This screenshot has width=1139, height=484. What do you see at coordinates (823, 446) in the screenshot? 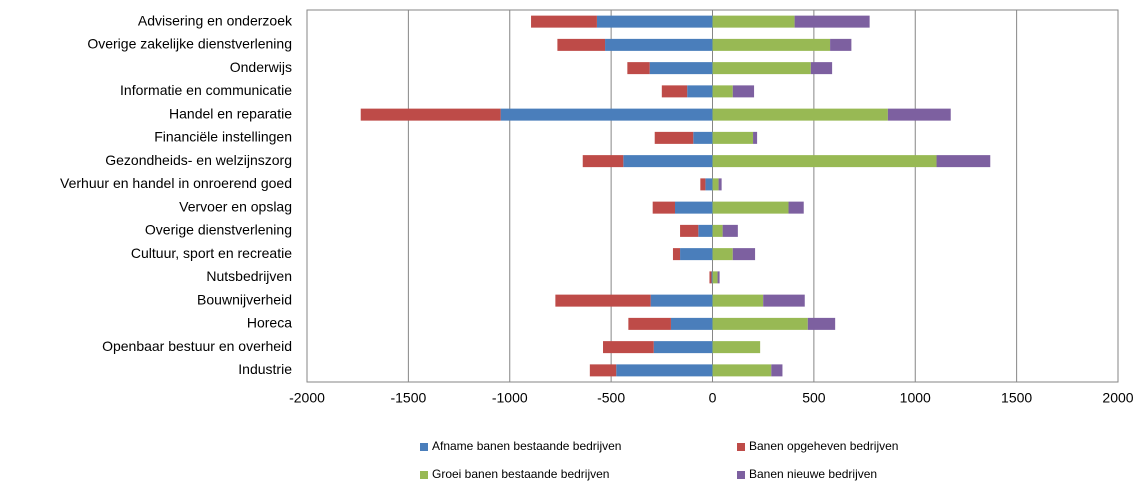
I see `legend-label: Banen opgeheven bedrijven` at bounding box center [823, 446].